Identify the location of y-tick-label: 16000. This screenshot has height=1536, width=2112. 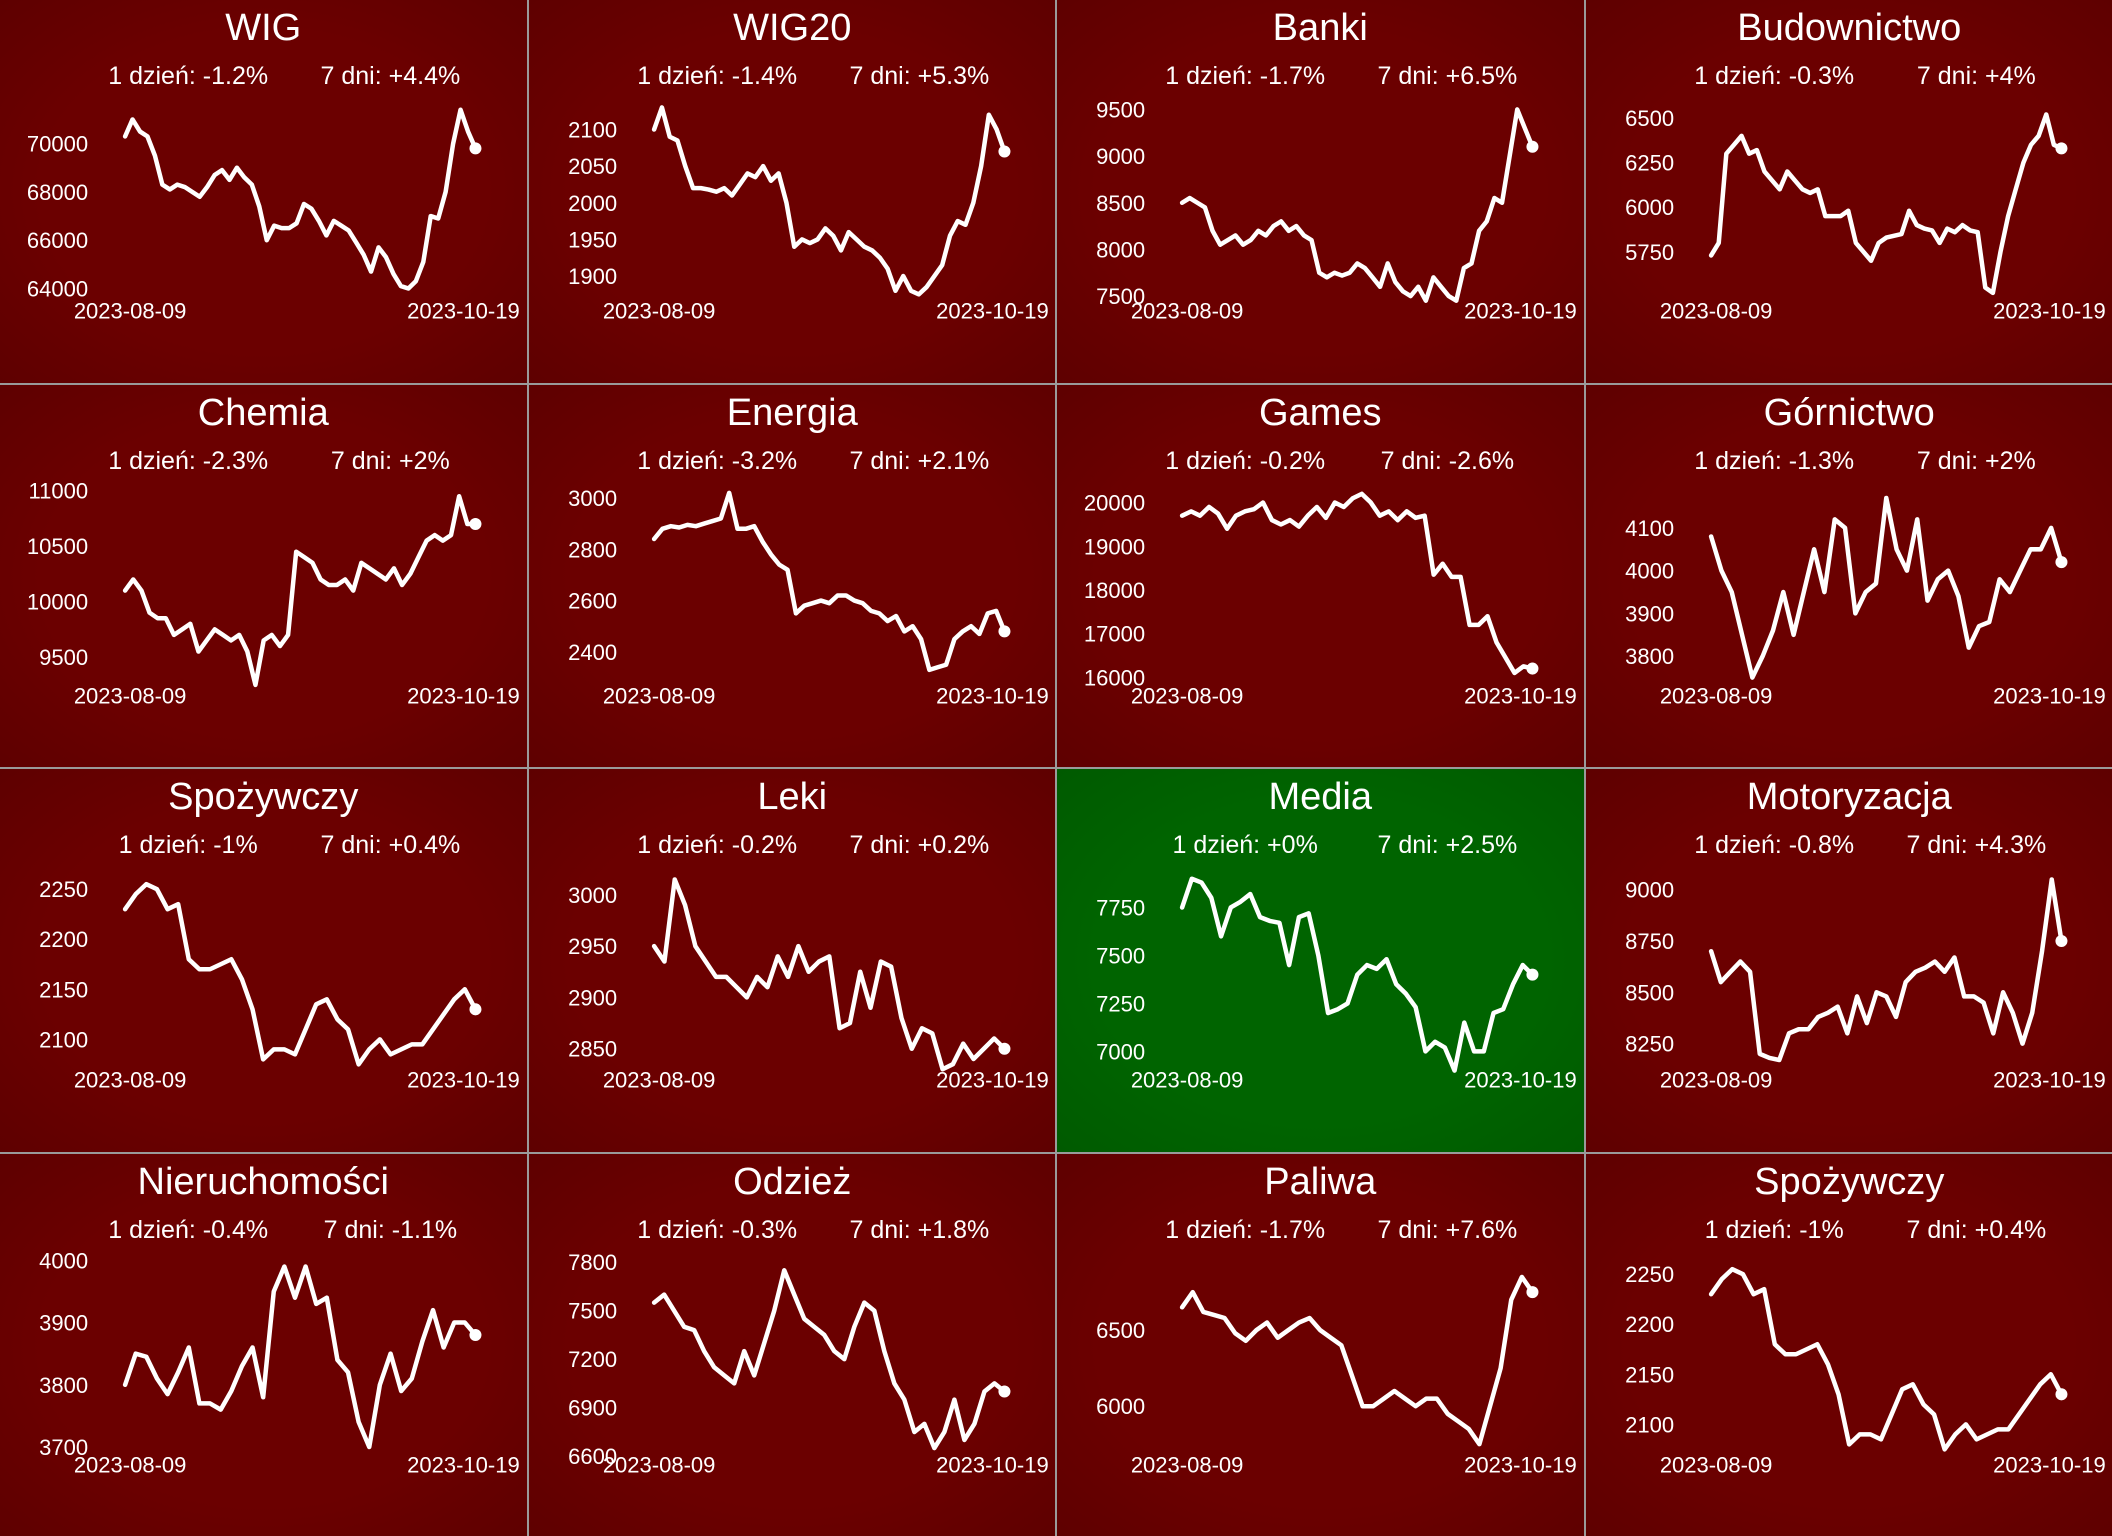
(1114, 677).